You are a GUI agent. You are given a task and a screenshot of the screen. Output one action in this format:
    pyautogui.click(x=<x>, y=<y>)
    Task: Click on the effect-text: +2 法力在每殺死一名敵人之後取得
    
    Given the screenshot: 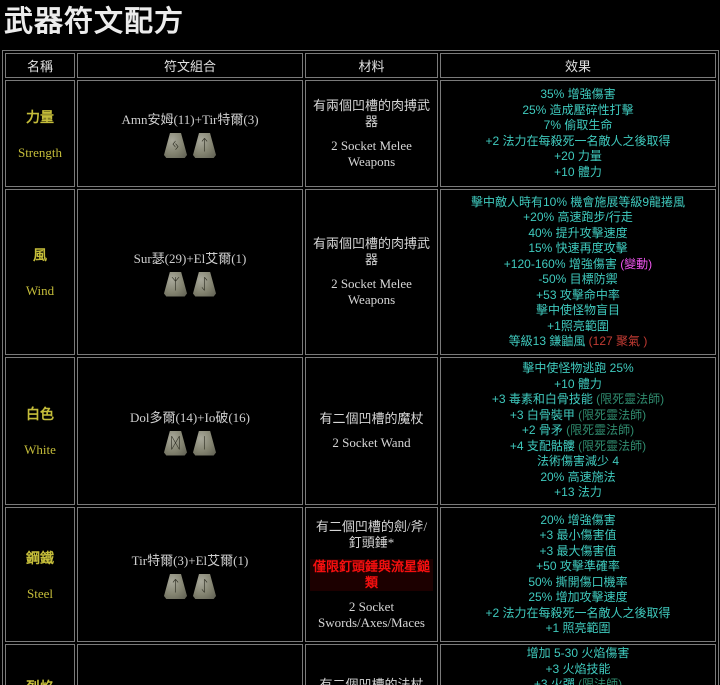 What is the action you would take?
    pyautogui.click(x=578, y=612)
    